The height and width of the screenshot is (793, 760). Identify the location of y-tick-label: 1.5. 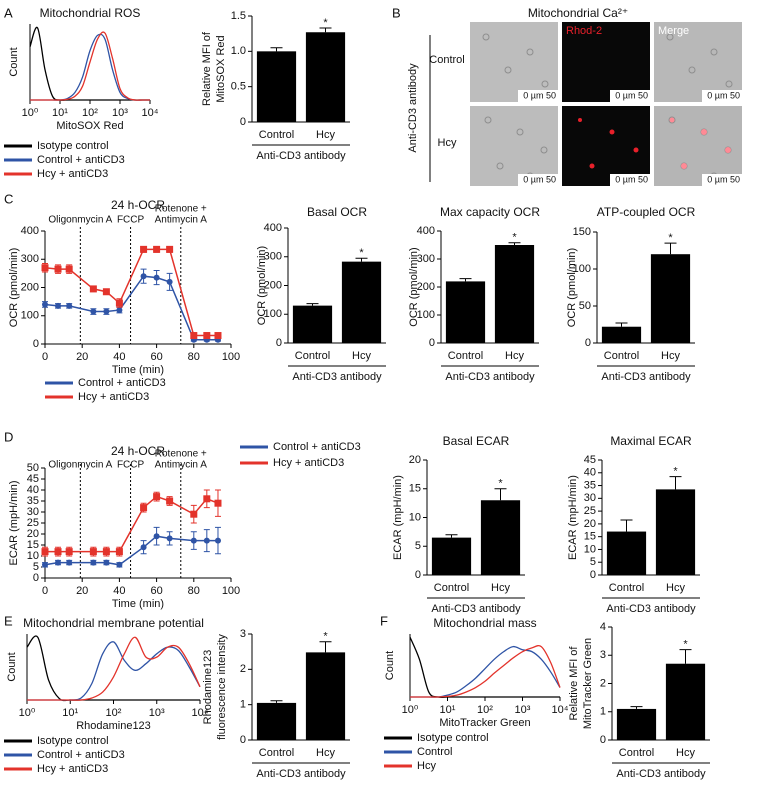
(238, 16).